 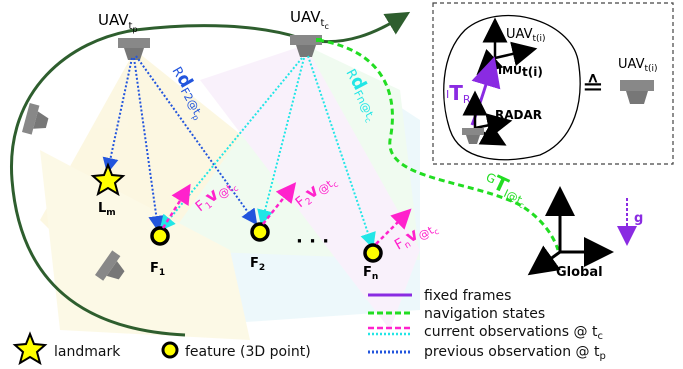 I want to click on global-transform-label: GTI@tc, so click(x=506, y=188).